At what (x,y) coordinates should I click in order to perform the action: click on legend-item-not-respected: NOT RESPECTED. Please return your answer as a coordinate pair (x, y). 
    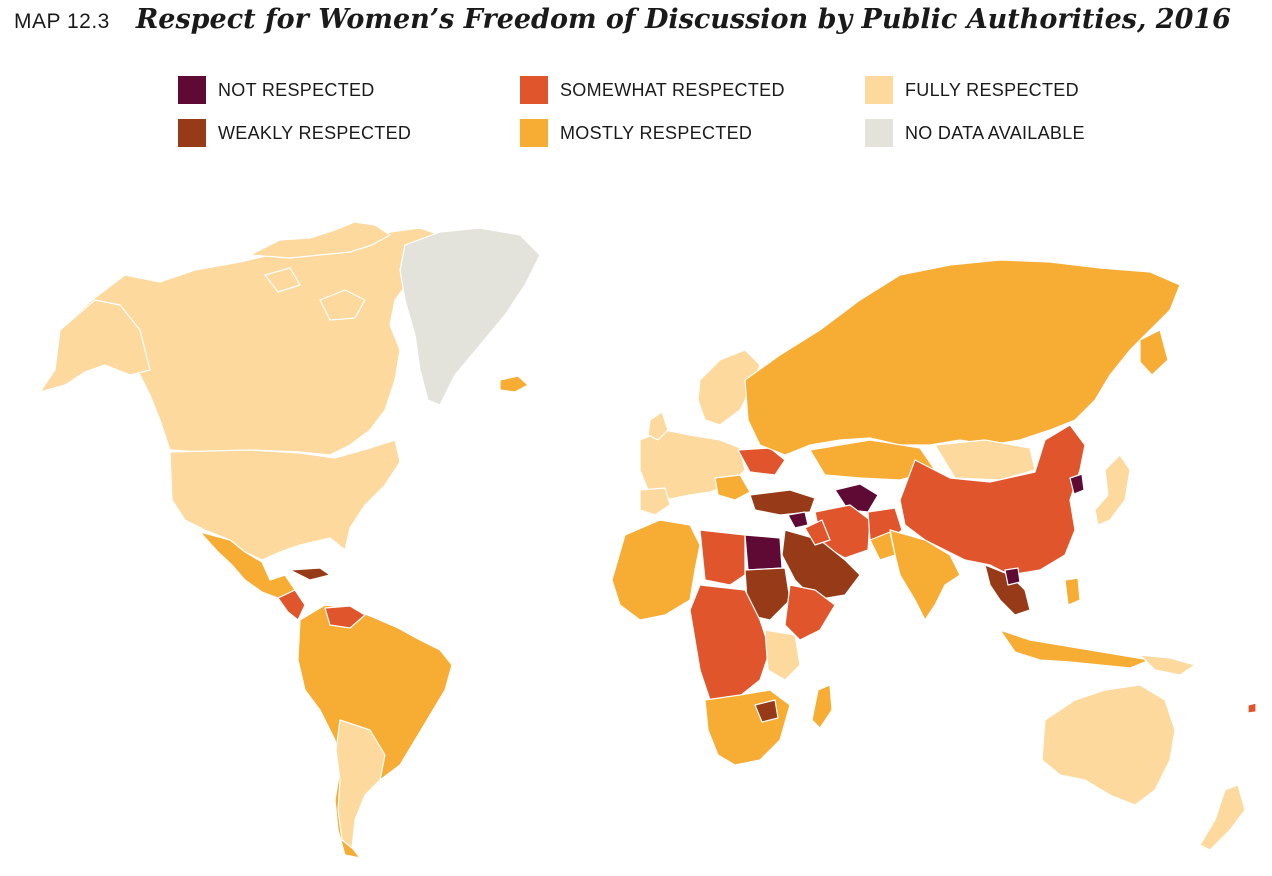
    Looking at the image, I should click on (276, 90).